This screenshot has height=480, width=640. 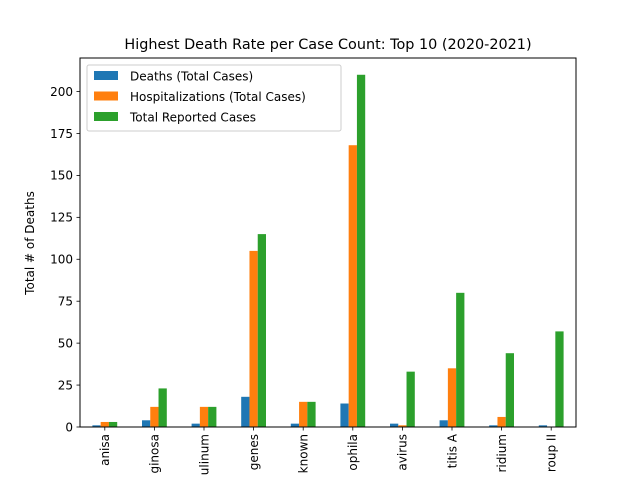 I want to click on x-tick-label: roup II, so click(x=552, y=453).